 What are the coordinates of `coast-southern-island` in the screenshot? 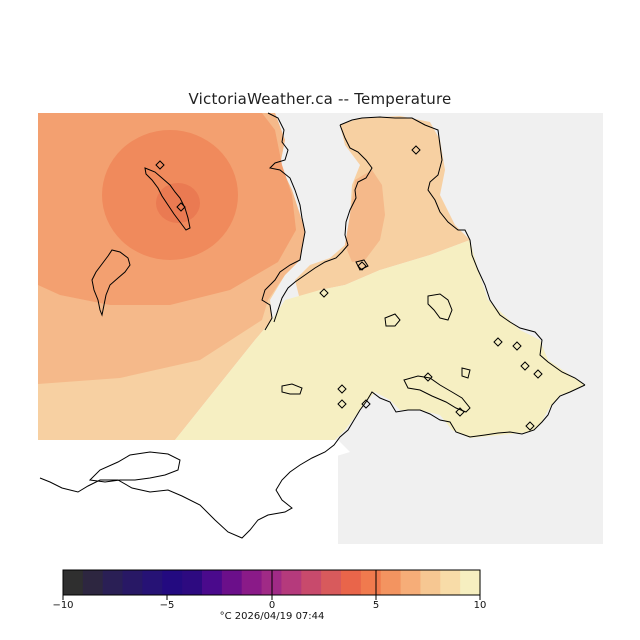 It's located at (134, 467).